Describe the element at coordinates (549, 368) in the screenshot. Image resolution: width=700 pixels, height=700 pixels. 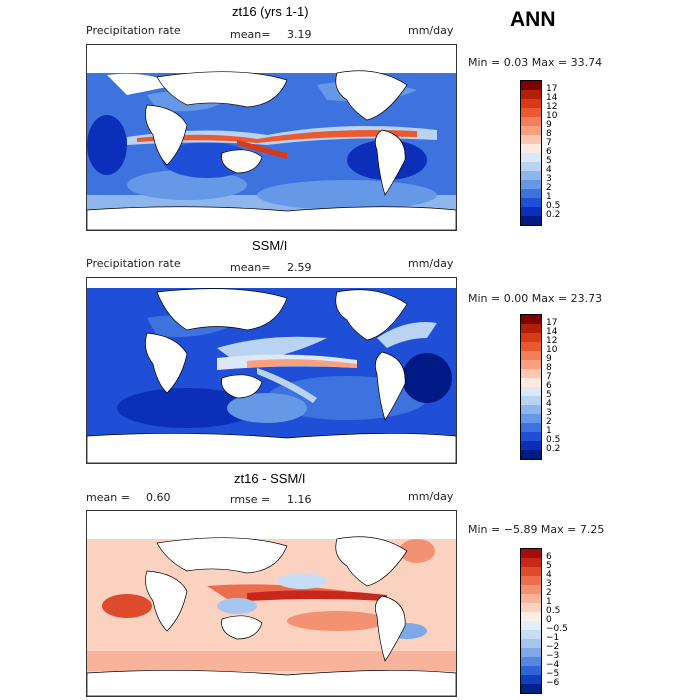
I see `colorbar-tick-label: 8` at that location.